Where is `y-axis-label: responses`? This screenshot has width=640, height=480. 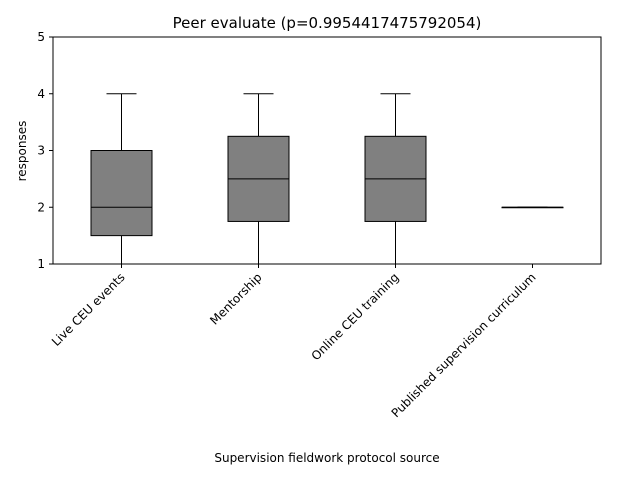
y-axis-label: responses is located at coordinates (22, 151).